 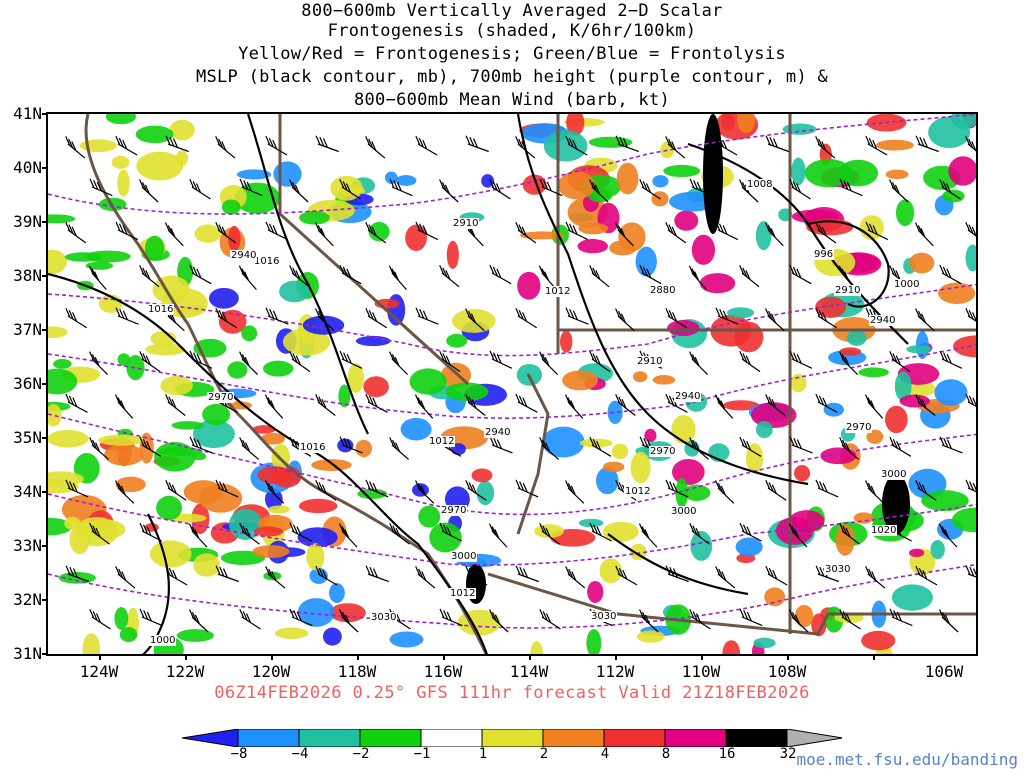 What do you see at coordinates (466, 223) in the screenshot?
I see `height-contour-label: 2910` at bounding box center [466, 223].